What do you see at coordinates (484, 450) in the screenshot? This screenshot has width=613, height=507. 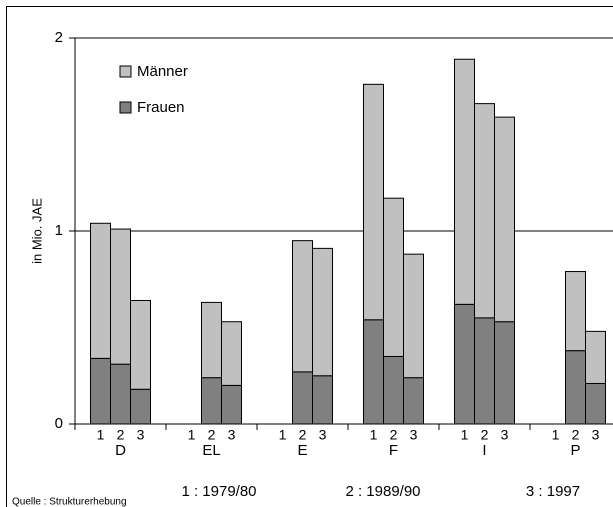 I see `group-label: I` at bounding box center [484, 450].